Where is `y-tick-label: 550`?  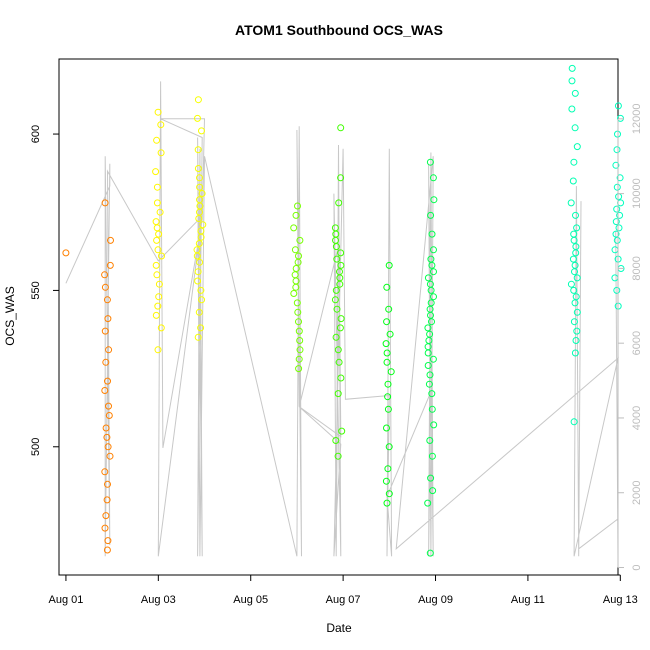 y-tick-label: 550 is located at coordinates (36, 290).